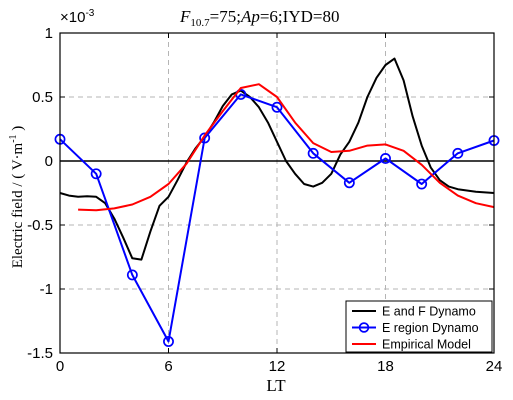  Describe the element at coordinates (72, 17) in the screenshot. I see `y-exponent-base: ×10` at that location.